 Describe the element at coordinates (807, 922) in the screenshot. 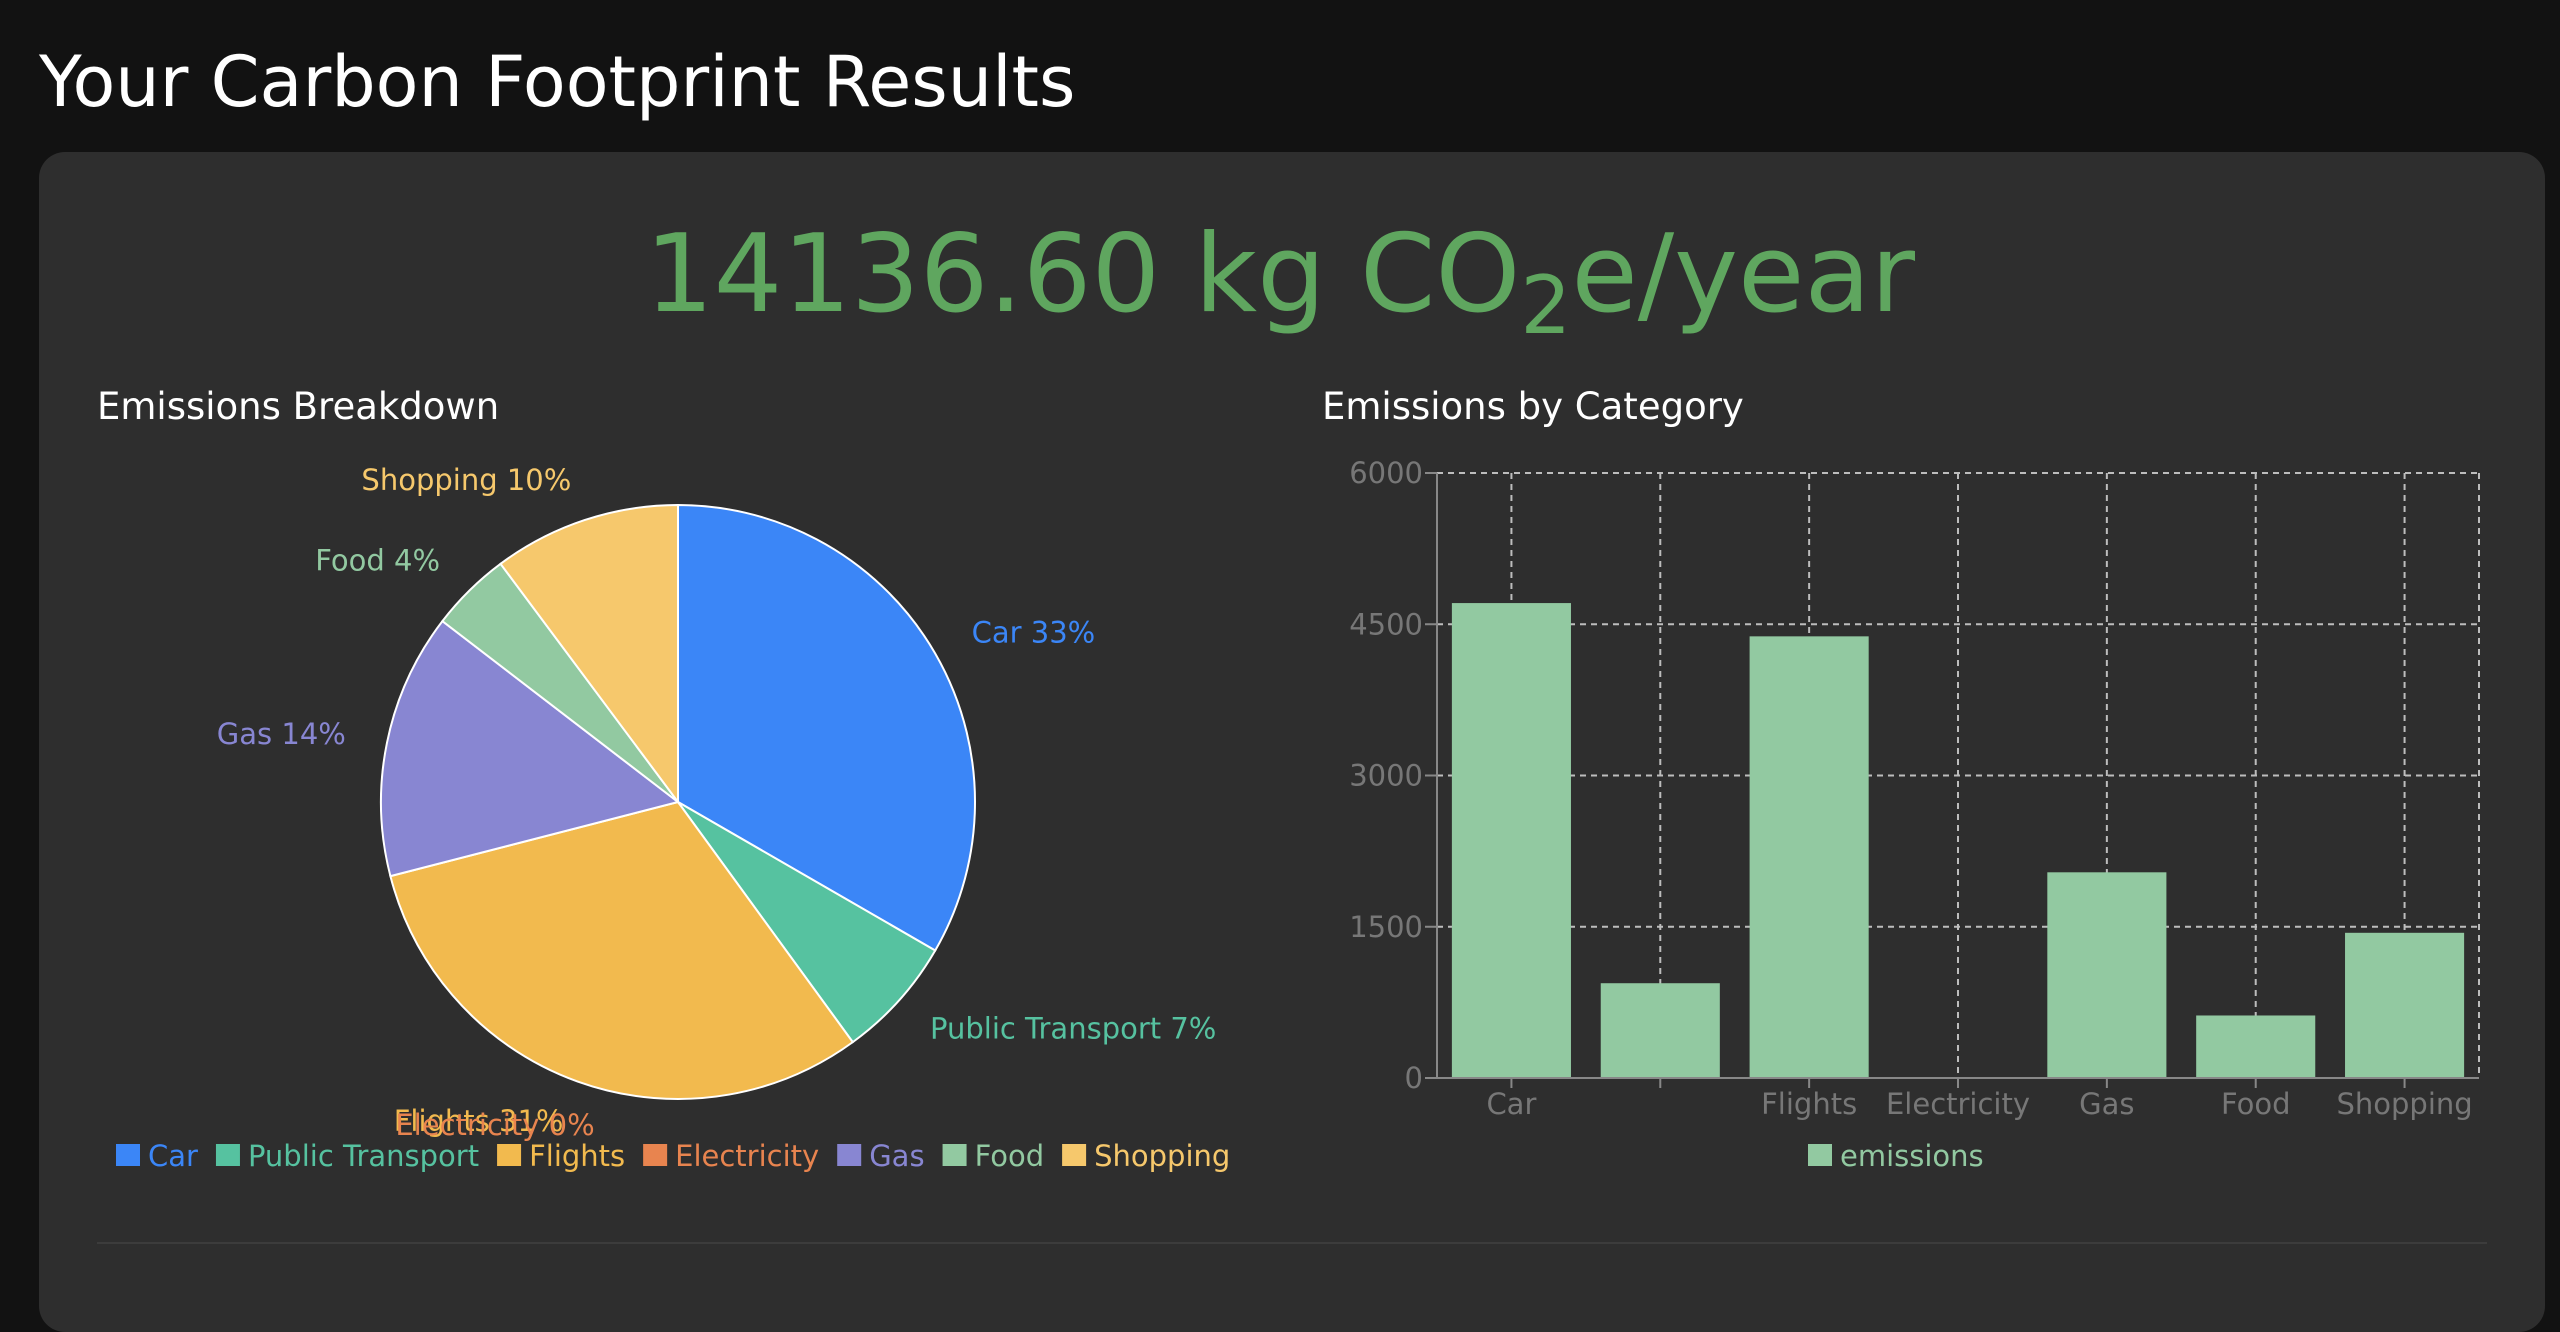

I see `pie-slice-public-transport` at that location.